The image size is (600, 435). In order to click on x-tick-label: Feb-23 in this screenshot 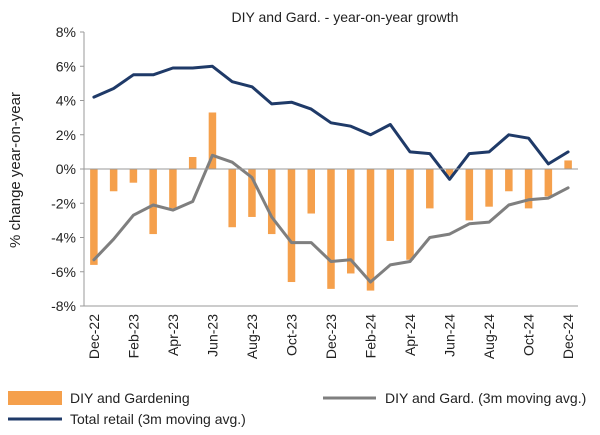, I will do `click(133, 336)`.